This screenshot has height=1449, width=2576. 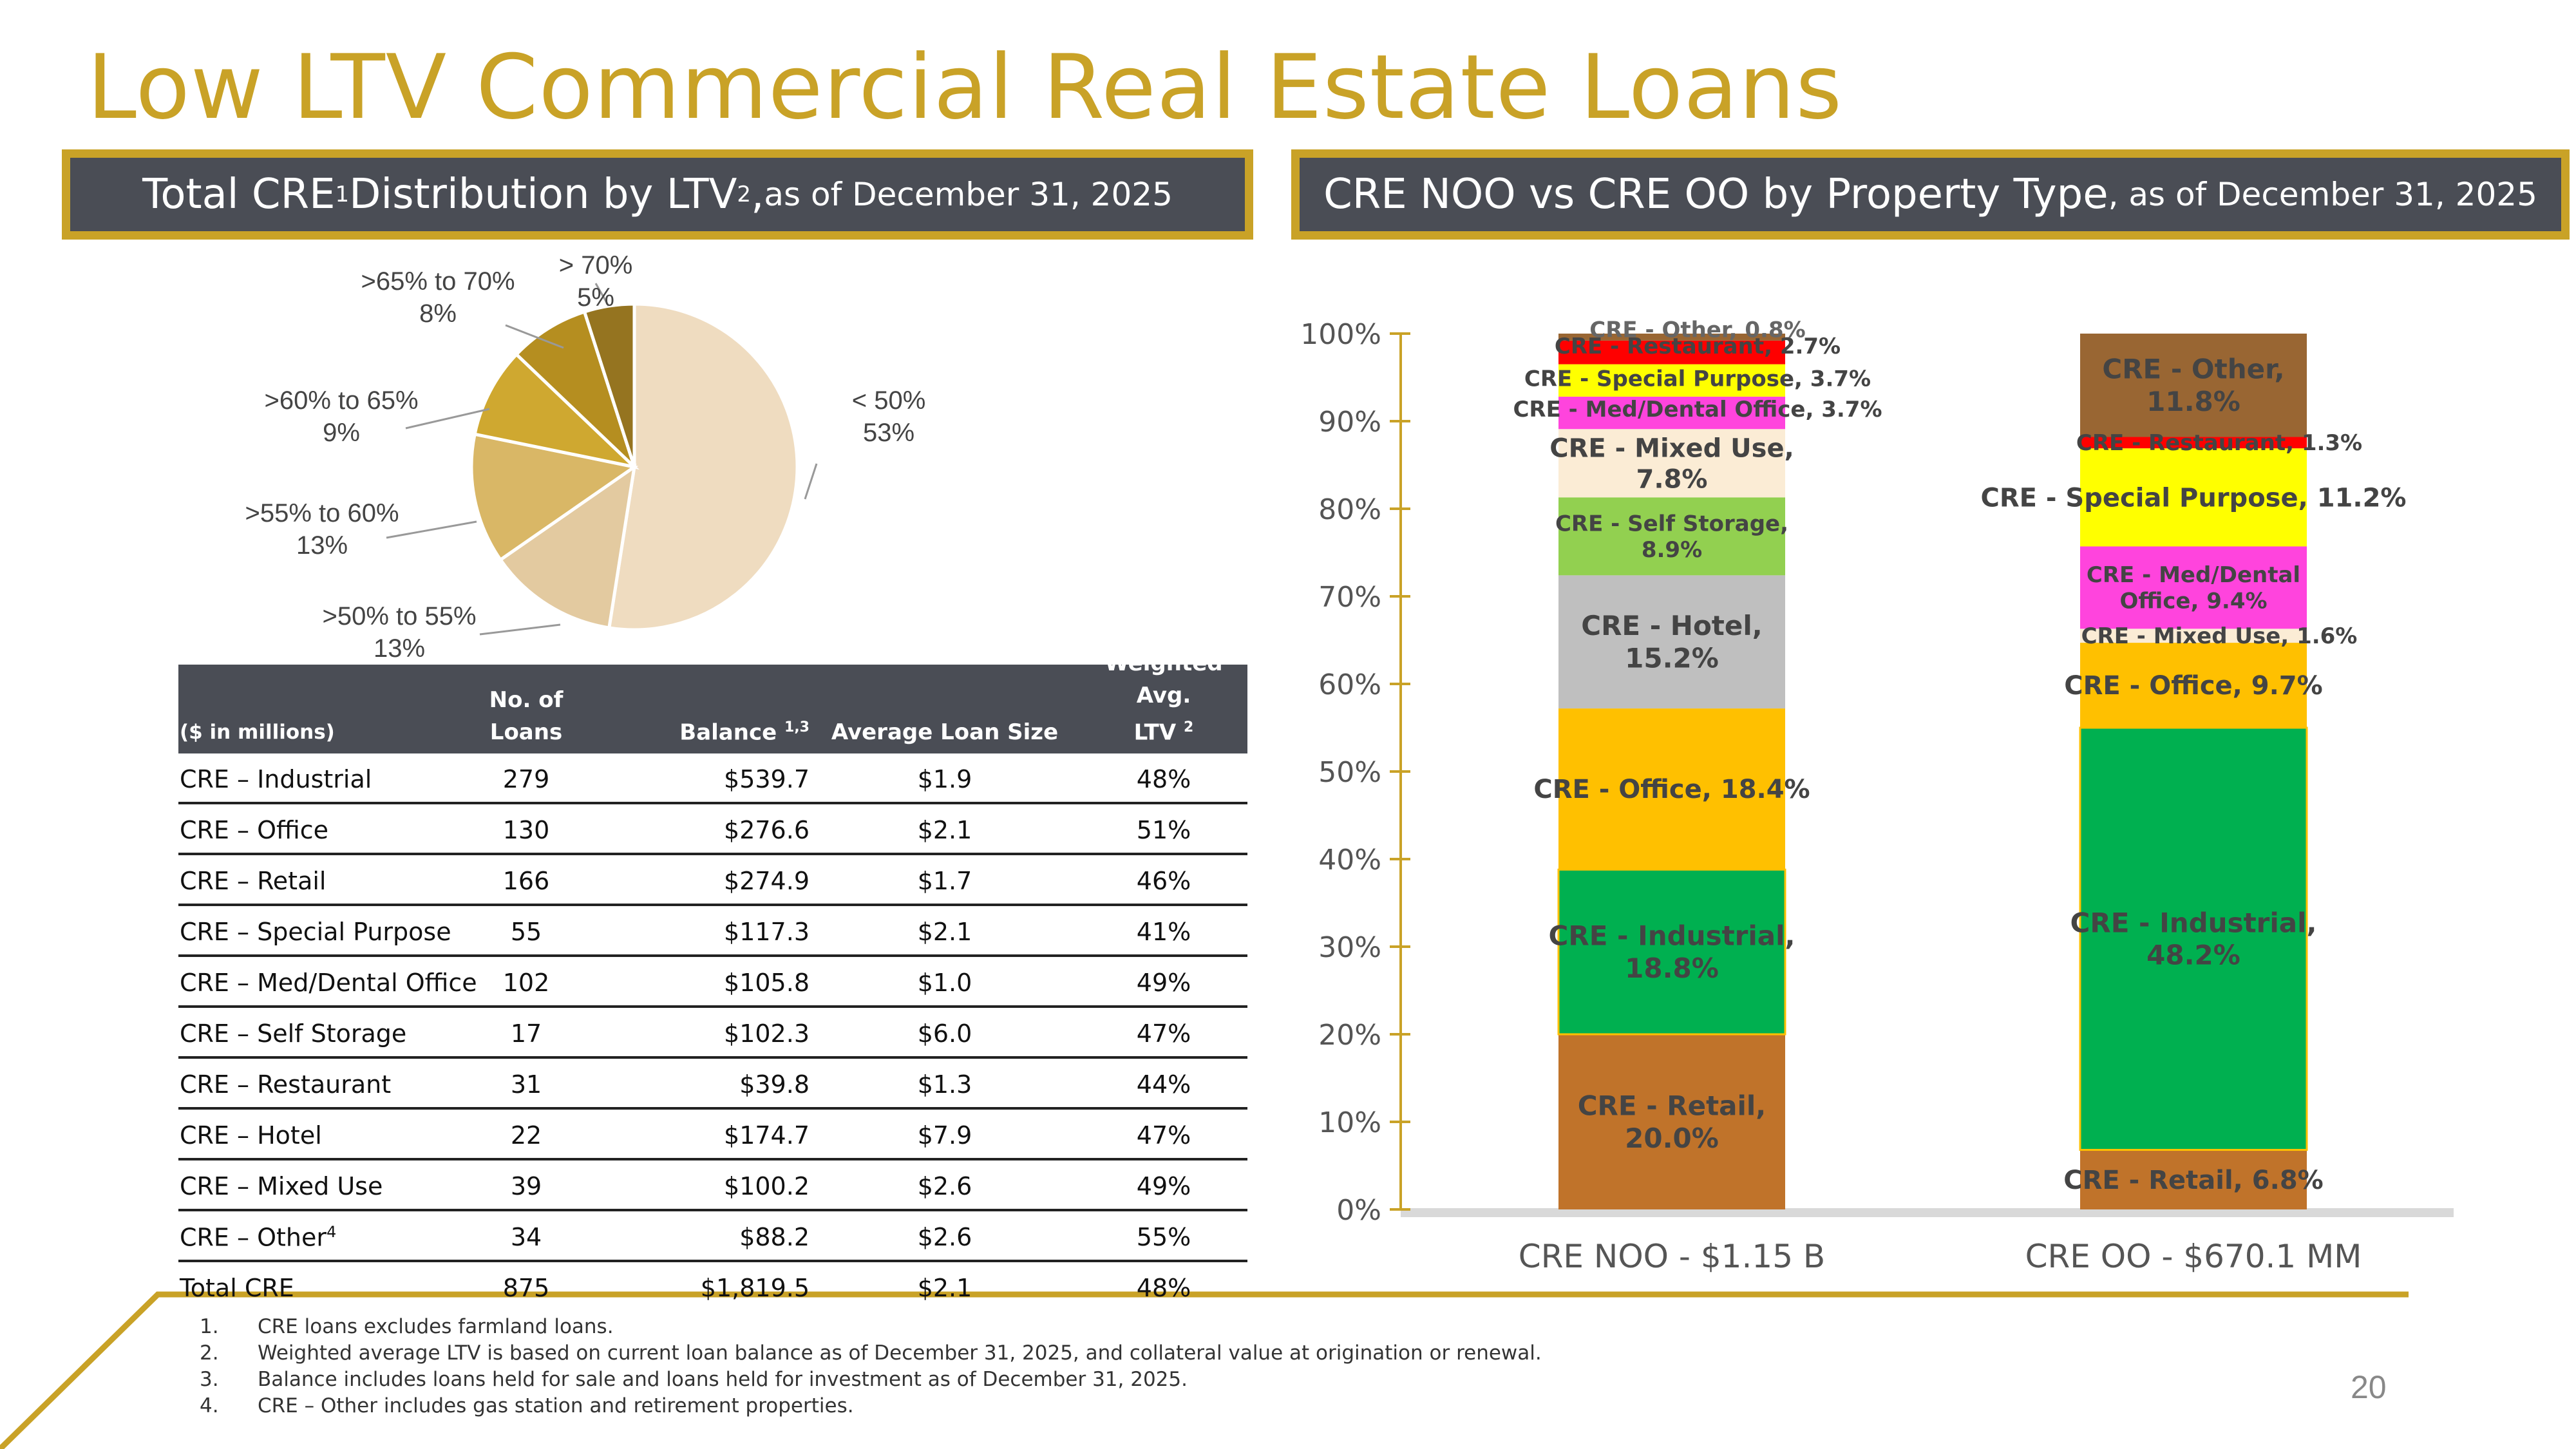 What do you see at coordinates (2369, 1387) in the screenshot?
I see `page-number: 20` at bounding box center [2369, 1387].